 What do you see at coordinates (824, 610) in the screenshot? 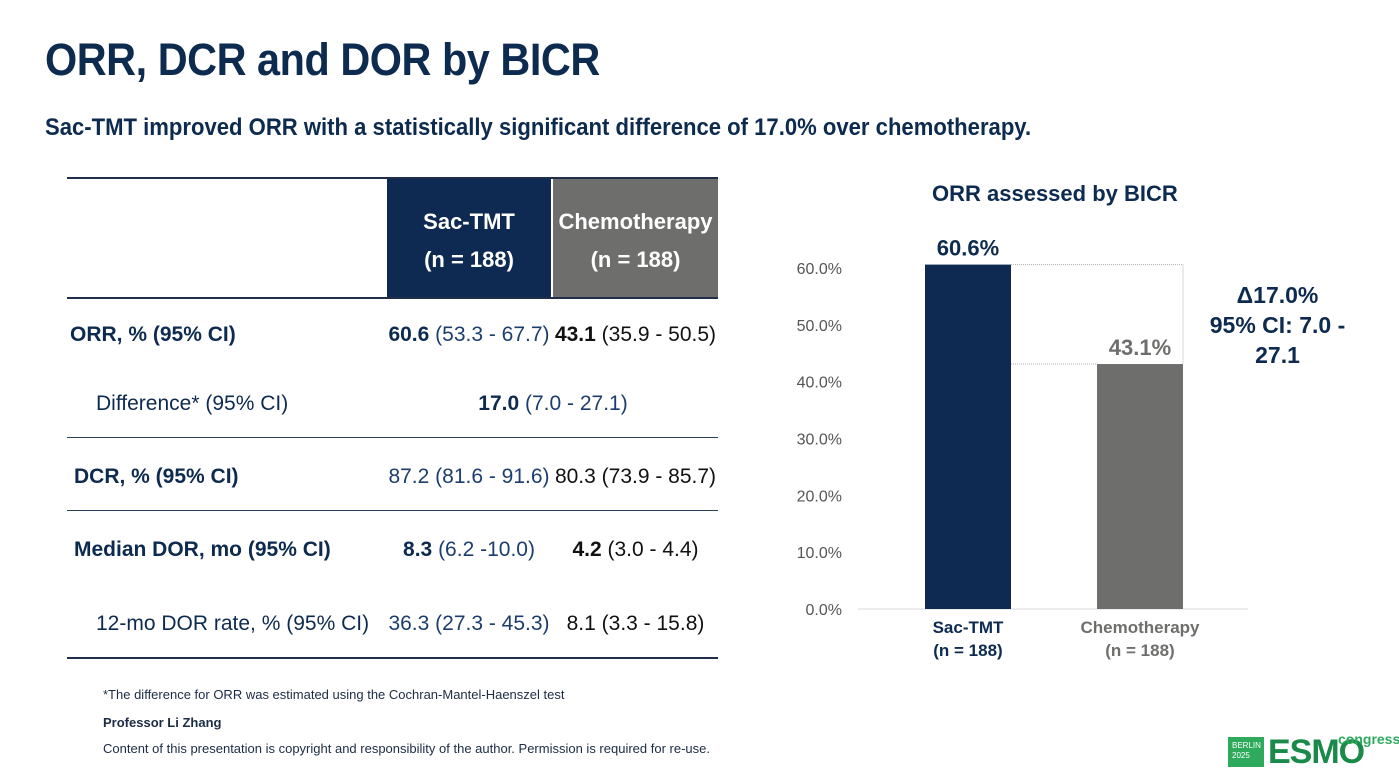
I see `y-tick-label: 0.0%` at bounding box center [824, 610].